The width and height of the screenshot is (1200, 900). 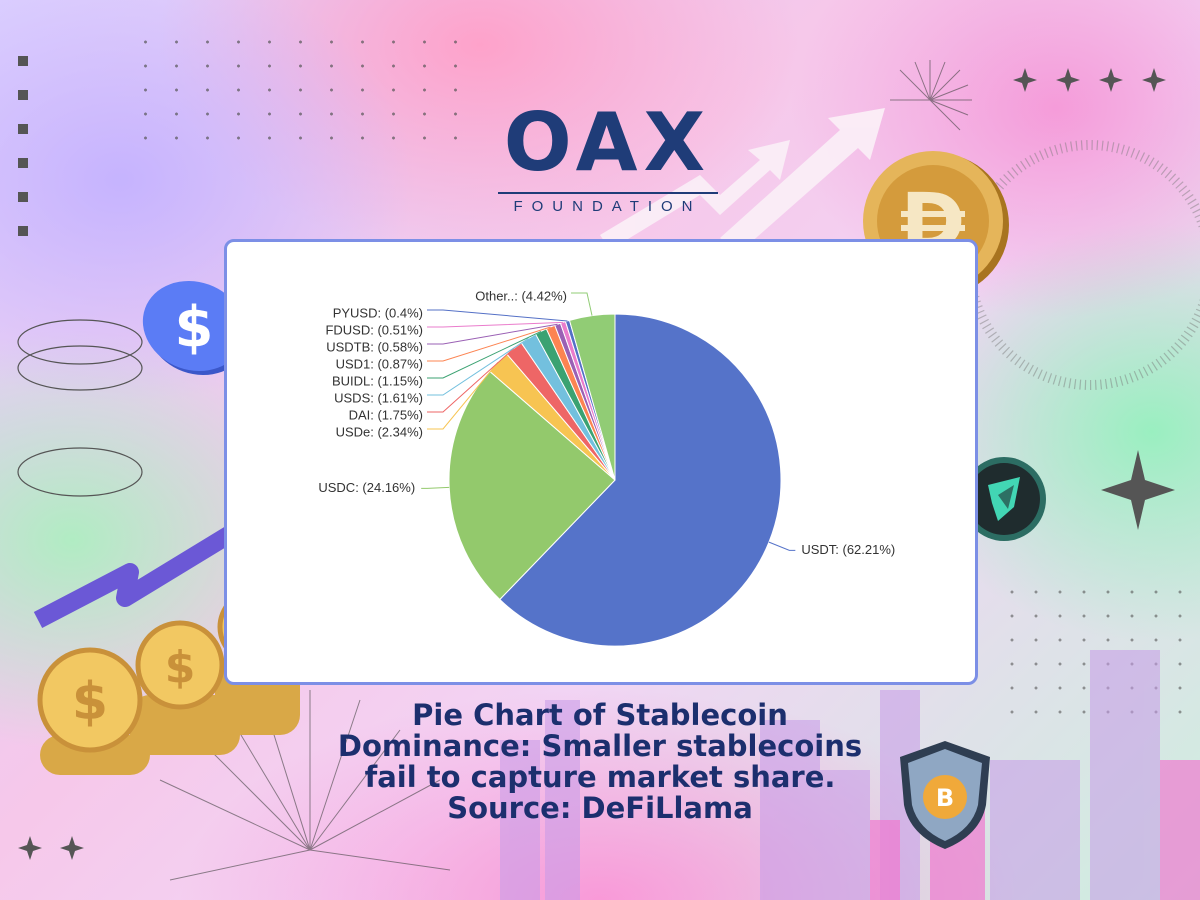 I want to click on bitcoin-shield-icon: B, so click(x=945, y=795).